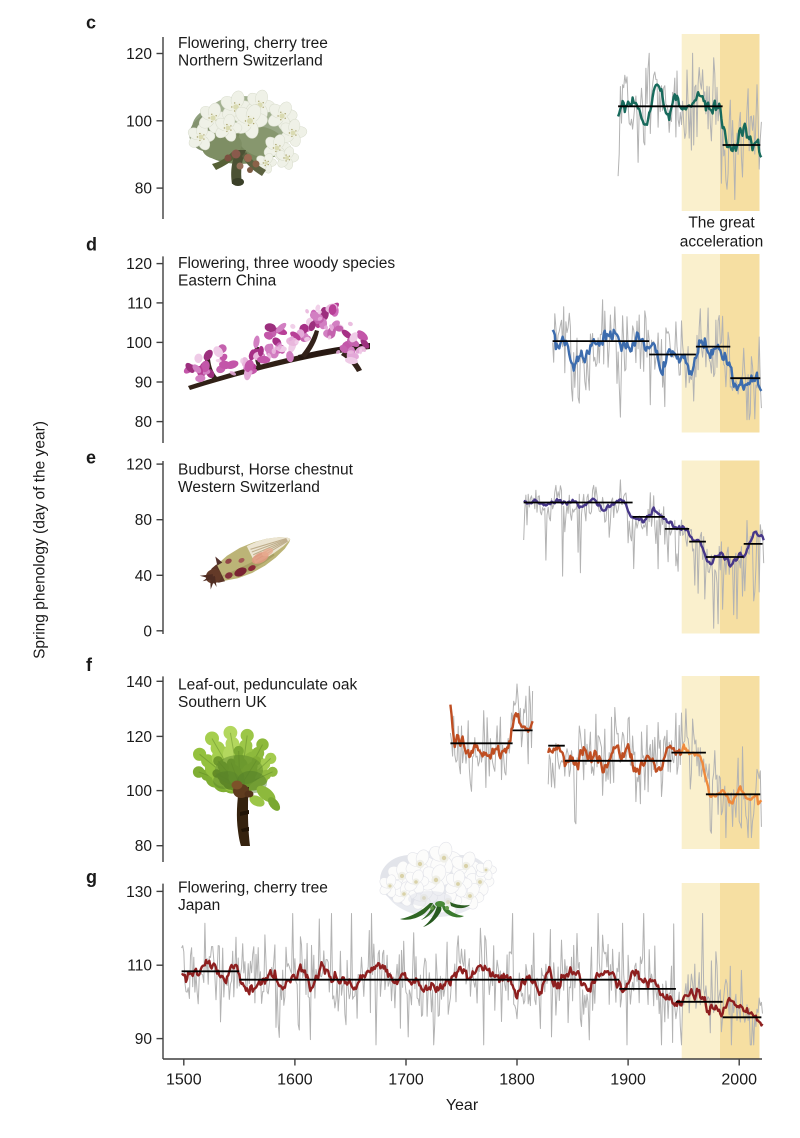 The image size is (800, 1138). Describe the element at coordinates (89, 665) in the screenshot. I see `svg-text: f` at that location.